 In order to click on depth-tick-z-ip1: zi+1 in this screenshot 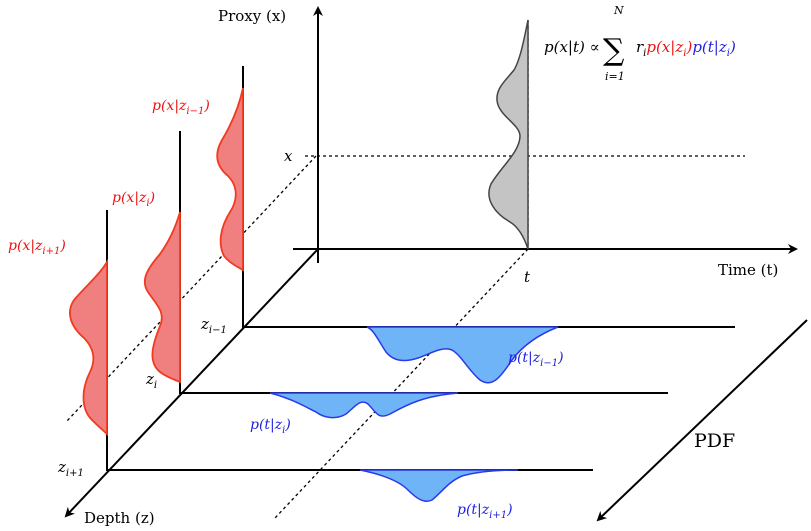, I will do `click(70, 468)`.